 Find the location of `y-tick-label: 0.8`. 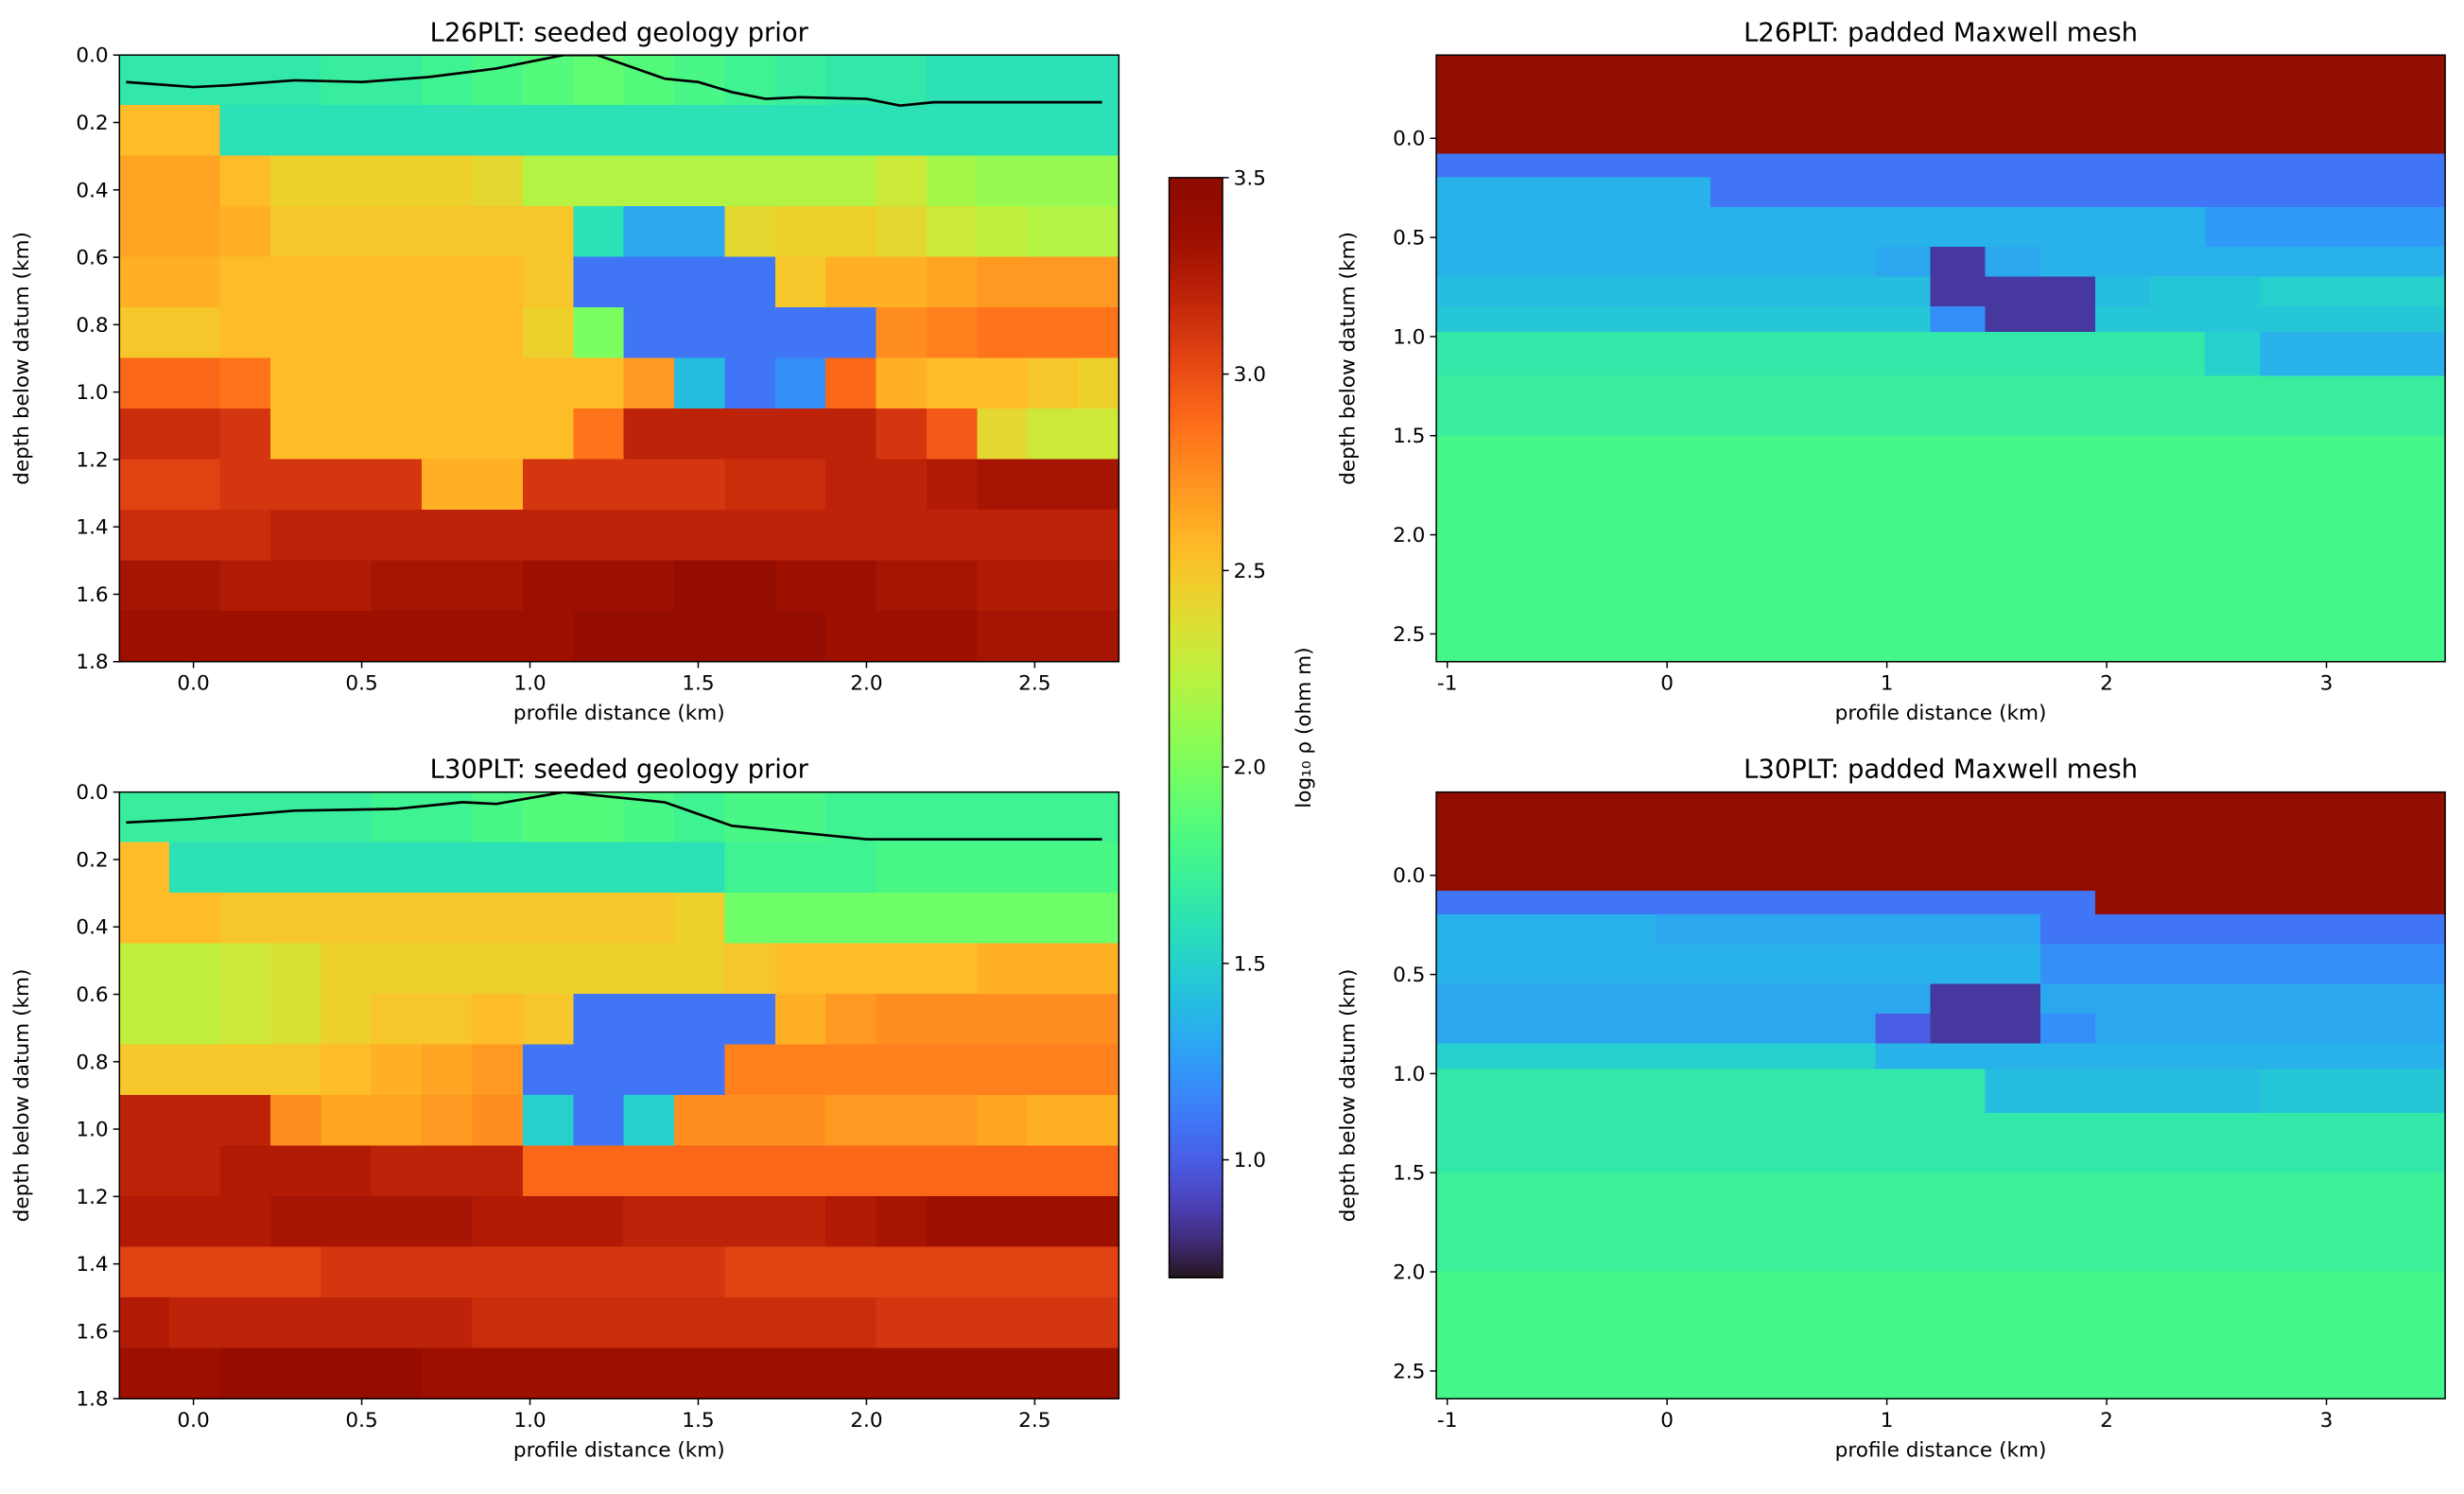

y-tick-label: 0.8 is located at coordinates (92, 326).